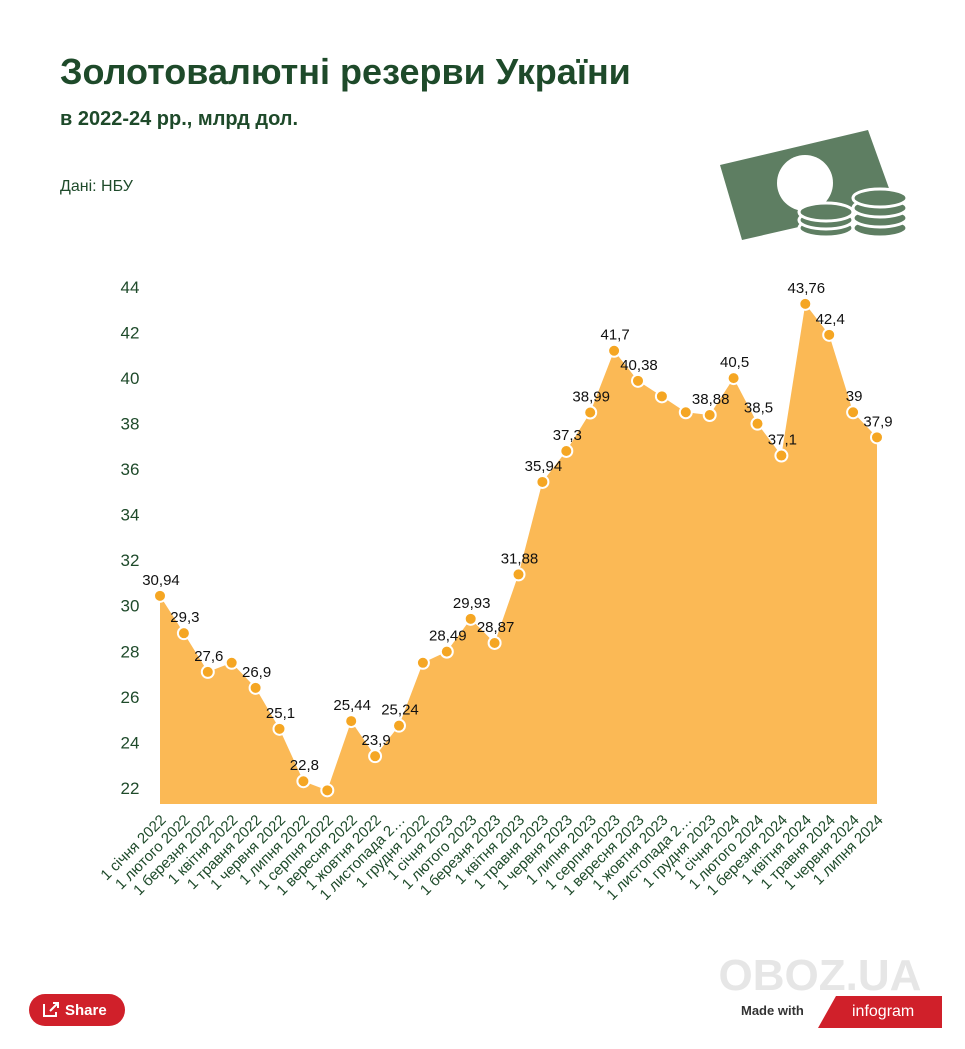 Image resolution: width=965 pixels, height=1049 pixels. Describe the element at coordinates (86, 1010) in the screenshot. I see `share-label: Share` at that location.